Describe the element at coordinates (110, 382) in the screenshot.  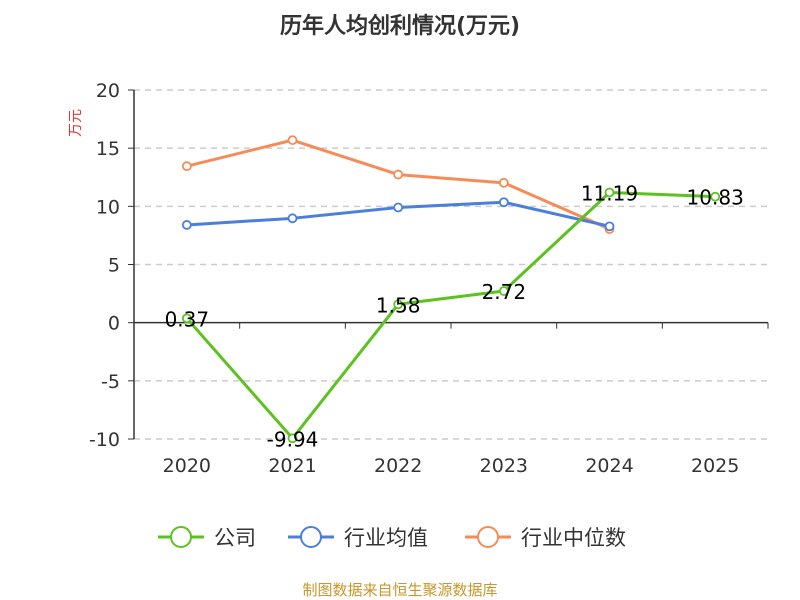
I see `y-tick-label: -5` at that location.